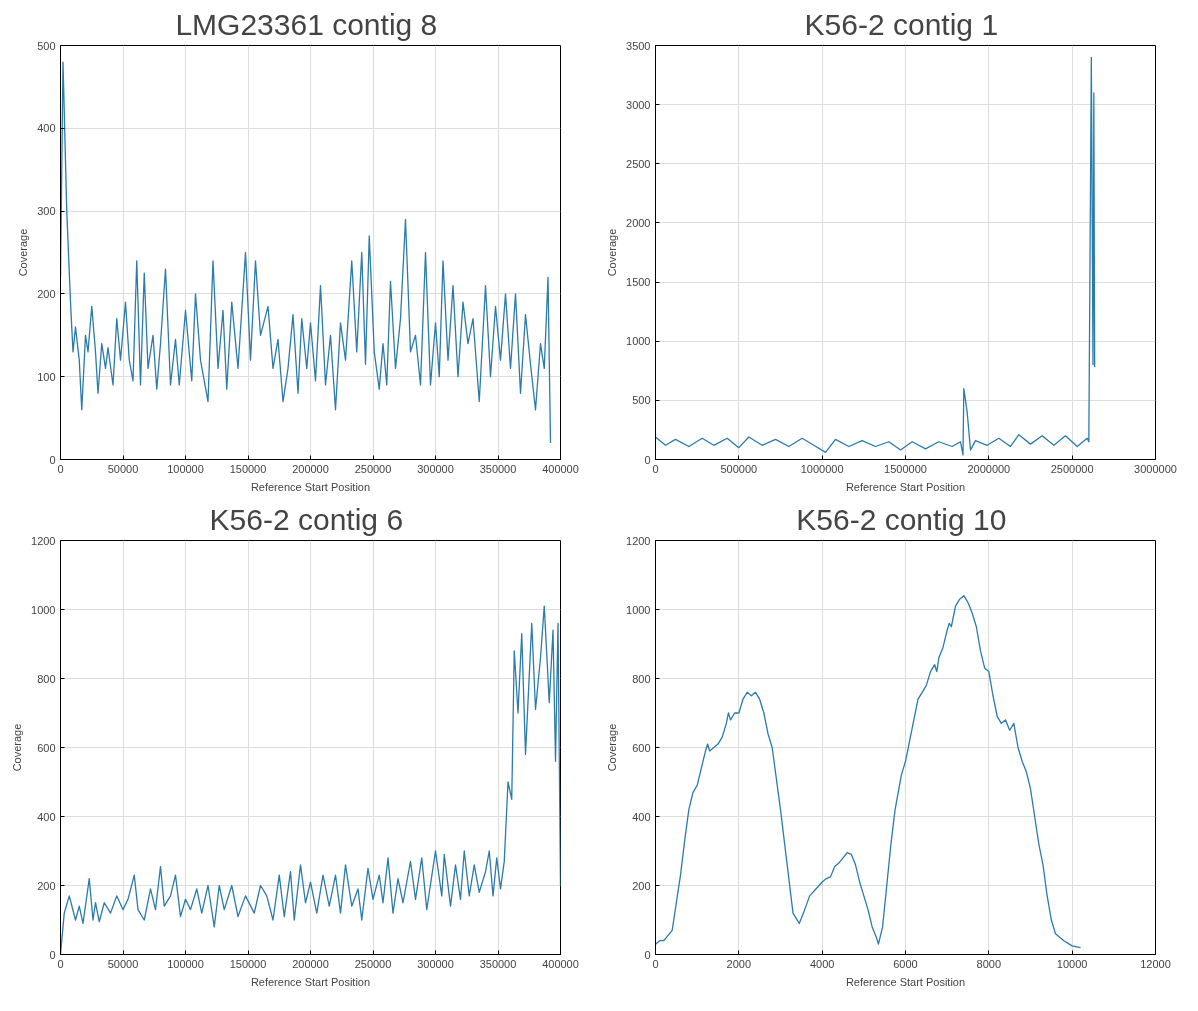 The image size is (1198, 1011). I want to click on x-tick-label: 1000000, so click(822, 468).